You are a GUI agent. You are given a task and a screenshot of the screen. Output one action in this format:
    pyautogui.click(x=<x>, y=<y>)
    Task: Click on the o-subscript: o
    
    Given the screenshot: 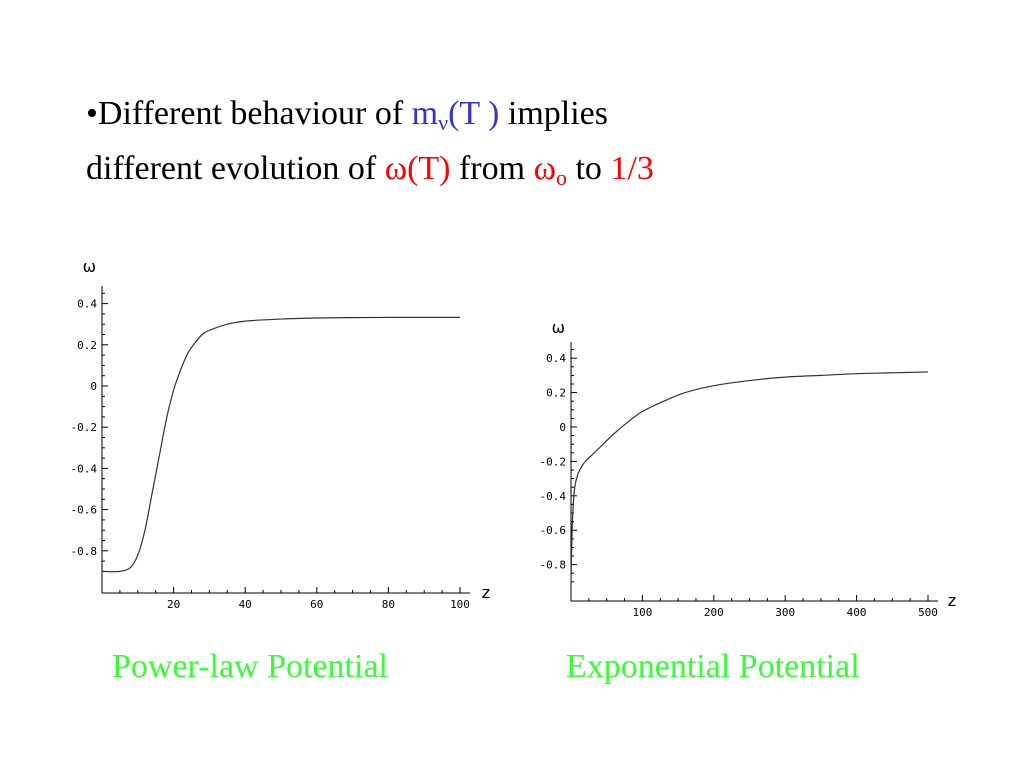 What is the action you would take?
    pyautogui.click(x=561, y=177)
    